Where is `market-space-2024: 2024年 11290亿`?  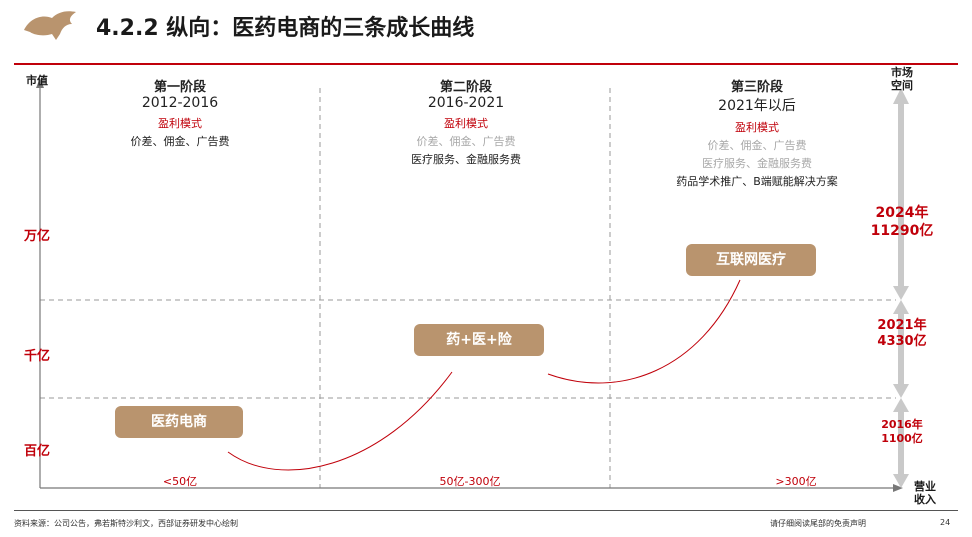 market-space-2024: 2024年 11290亿 is located at coordinates (902, 222).